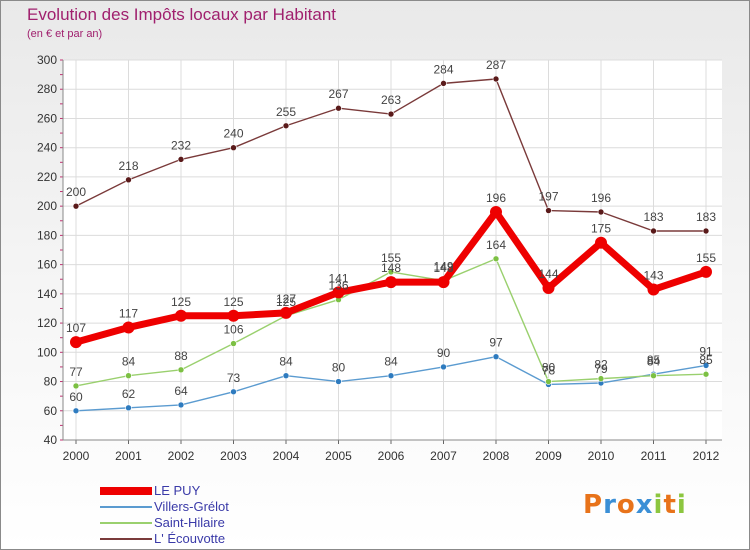  I want to click on x-tick-label: 2005, so click(338, 456).